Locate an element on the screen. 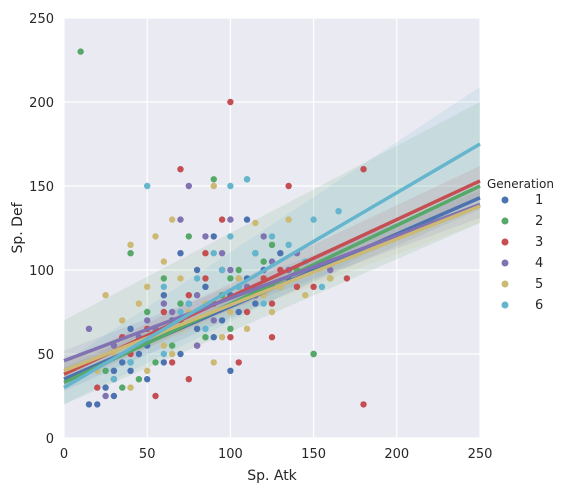 Image resolution: width=572 pixels, height=499 pixels. legend-label-1: 1 is located at coordinates (539, 200).